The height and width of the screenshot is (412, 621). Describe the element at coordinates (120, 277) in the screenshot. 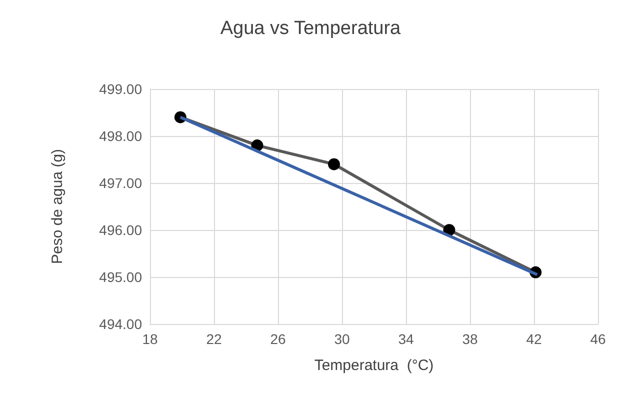

I see `y-tick-label: 495.00` at that location.